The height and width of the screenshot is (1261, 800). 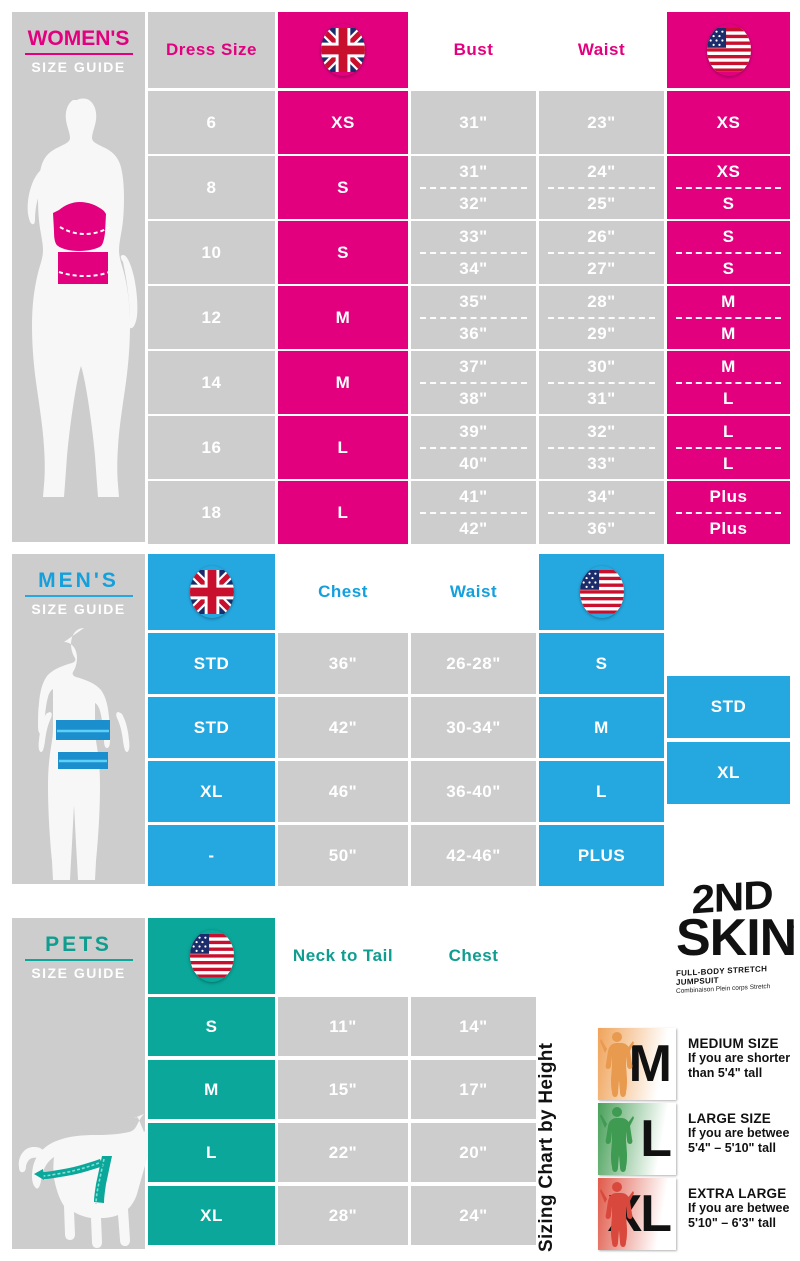 What do you see at coordinates (601, 236) in the screenshot?
I see `womens-waist-value-top: 26"` at bounding box center [601, 236].